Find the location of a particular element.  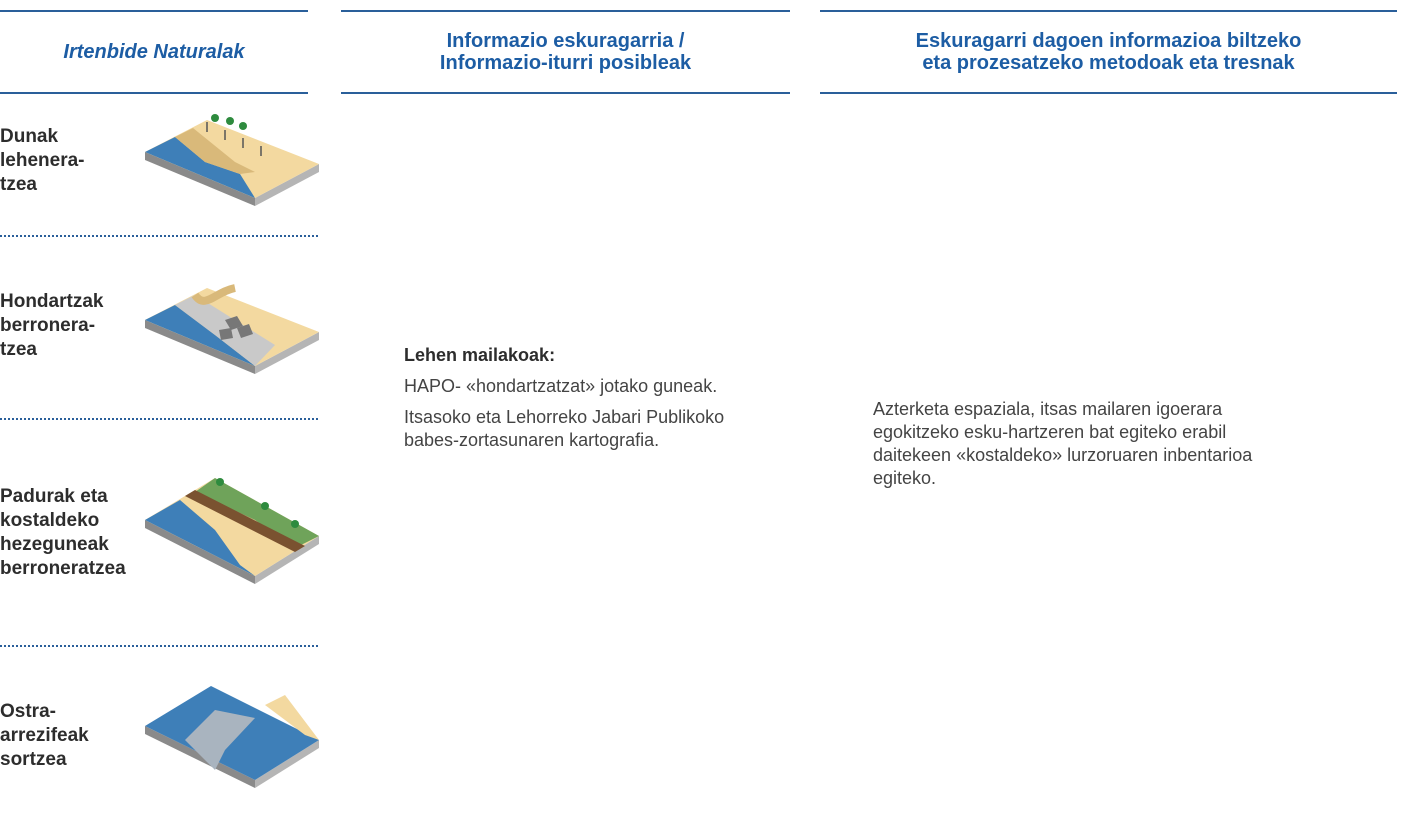

label-line: Dunak is located at coordinates (29, 136).